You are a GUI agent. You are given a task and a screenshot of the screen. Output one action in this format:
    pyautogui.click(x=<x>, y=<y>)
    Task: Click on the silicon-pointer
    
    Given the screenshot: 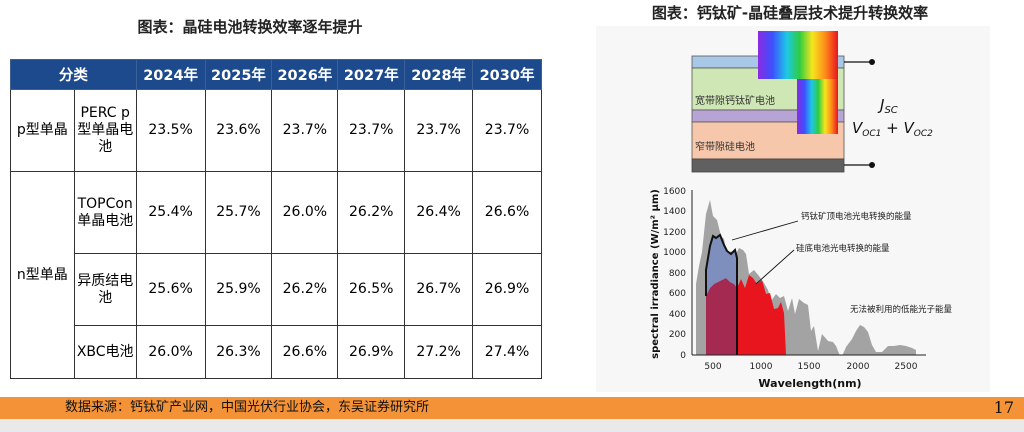 What is the action you would take?
    pyautogui.click(x=775, y=267)
    